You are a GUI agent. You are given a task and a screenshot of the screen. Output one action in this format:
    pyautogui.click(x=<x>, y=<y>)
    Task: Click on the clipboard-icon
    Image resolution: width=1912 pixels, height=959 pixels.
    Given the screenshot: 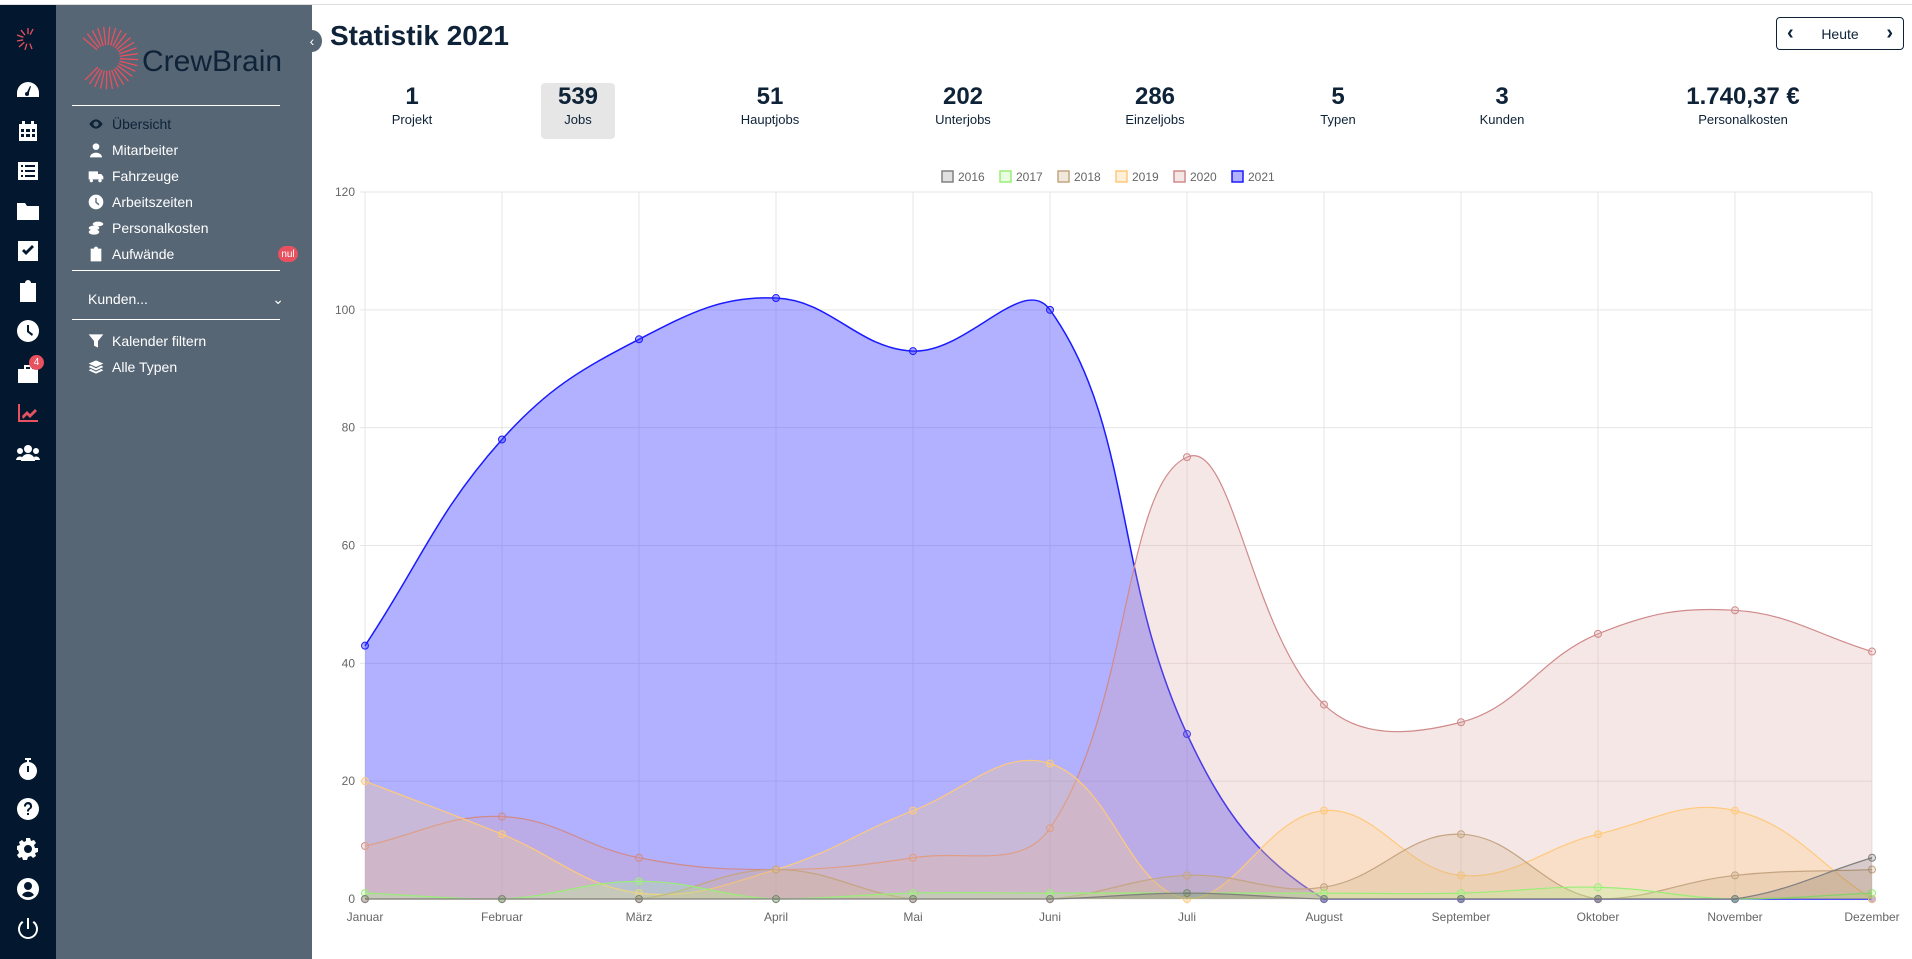 What is the action you would take?
    pyautogui.click(x=28, y=291)
    